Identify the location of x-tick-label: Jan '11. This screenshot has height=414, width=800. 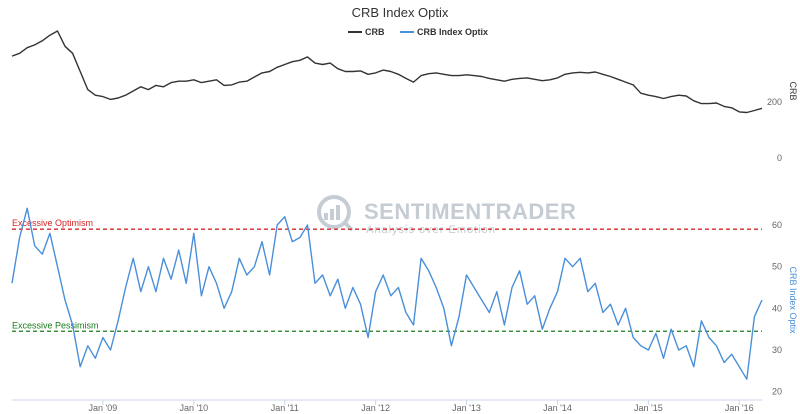
(285, 408).